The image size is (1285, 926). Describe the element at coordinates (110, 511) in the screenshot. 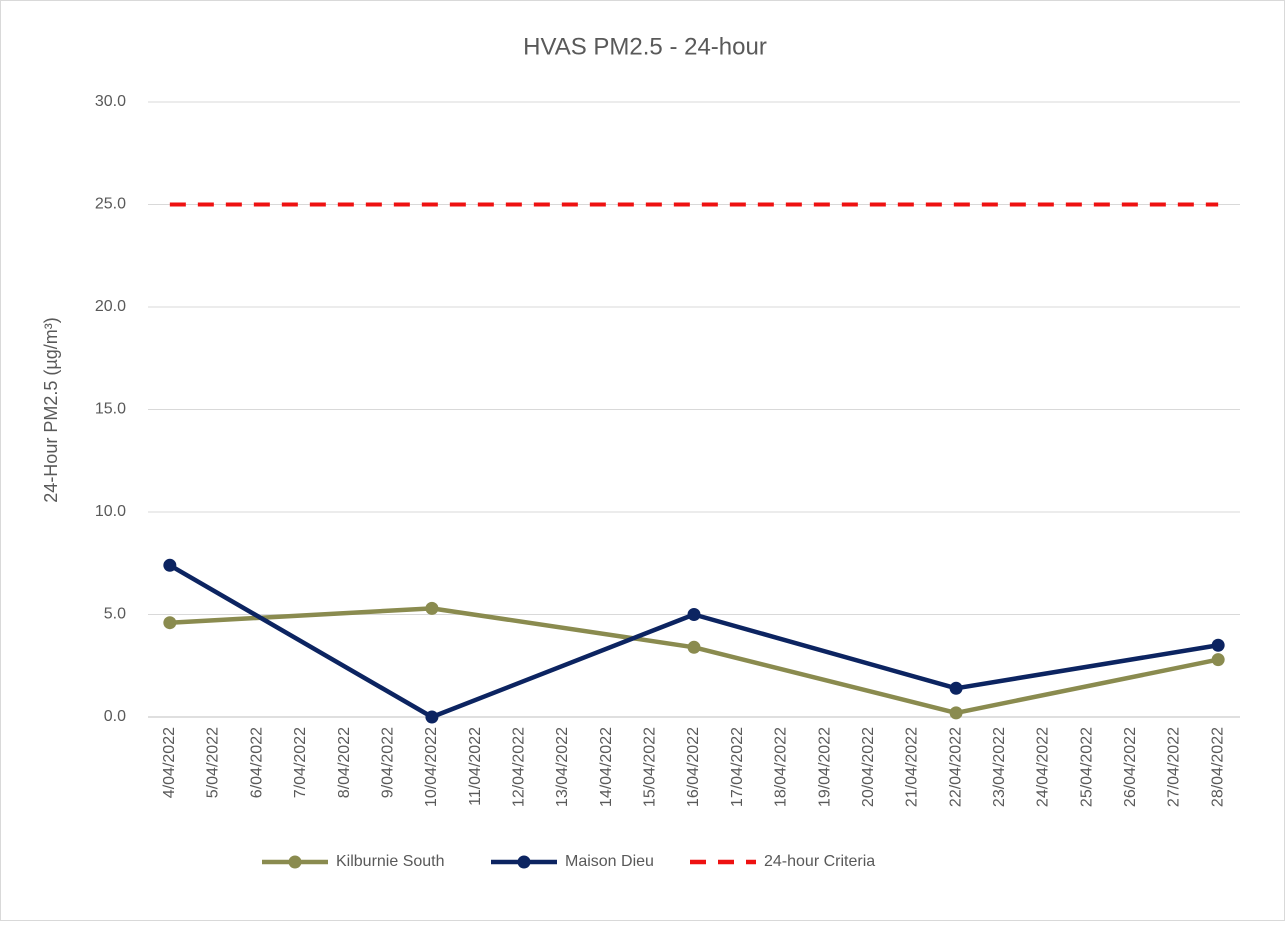

I see `y-tick-label: 10.0` at that location.